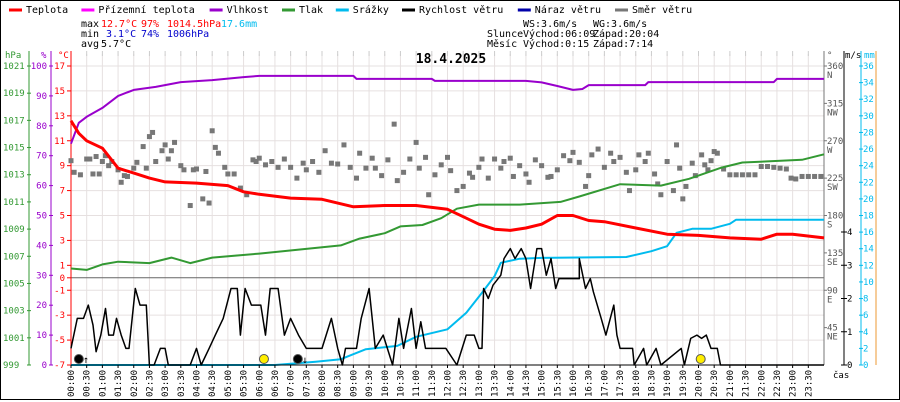 The image size is (900, 402). What do you see at coordinates (794, 383) in the screenshot?
I see `x-tick-label: 23:00` at bounding box center [794, 383].